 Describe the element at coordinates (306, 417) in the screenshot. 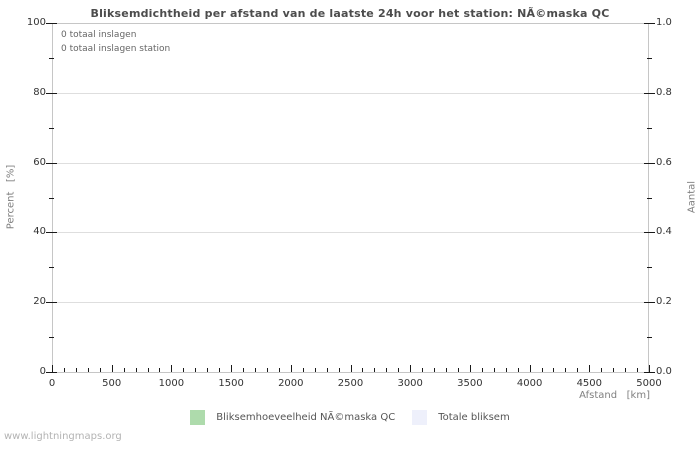

I see `legend-label-station-density: Bliksemhoeveelheid NÃ©maska QC` at that location.